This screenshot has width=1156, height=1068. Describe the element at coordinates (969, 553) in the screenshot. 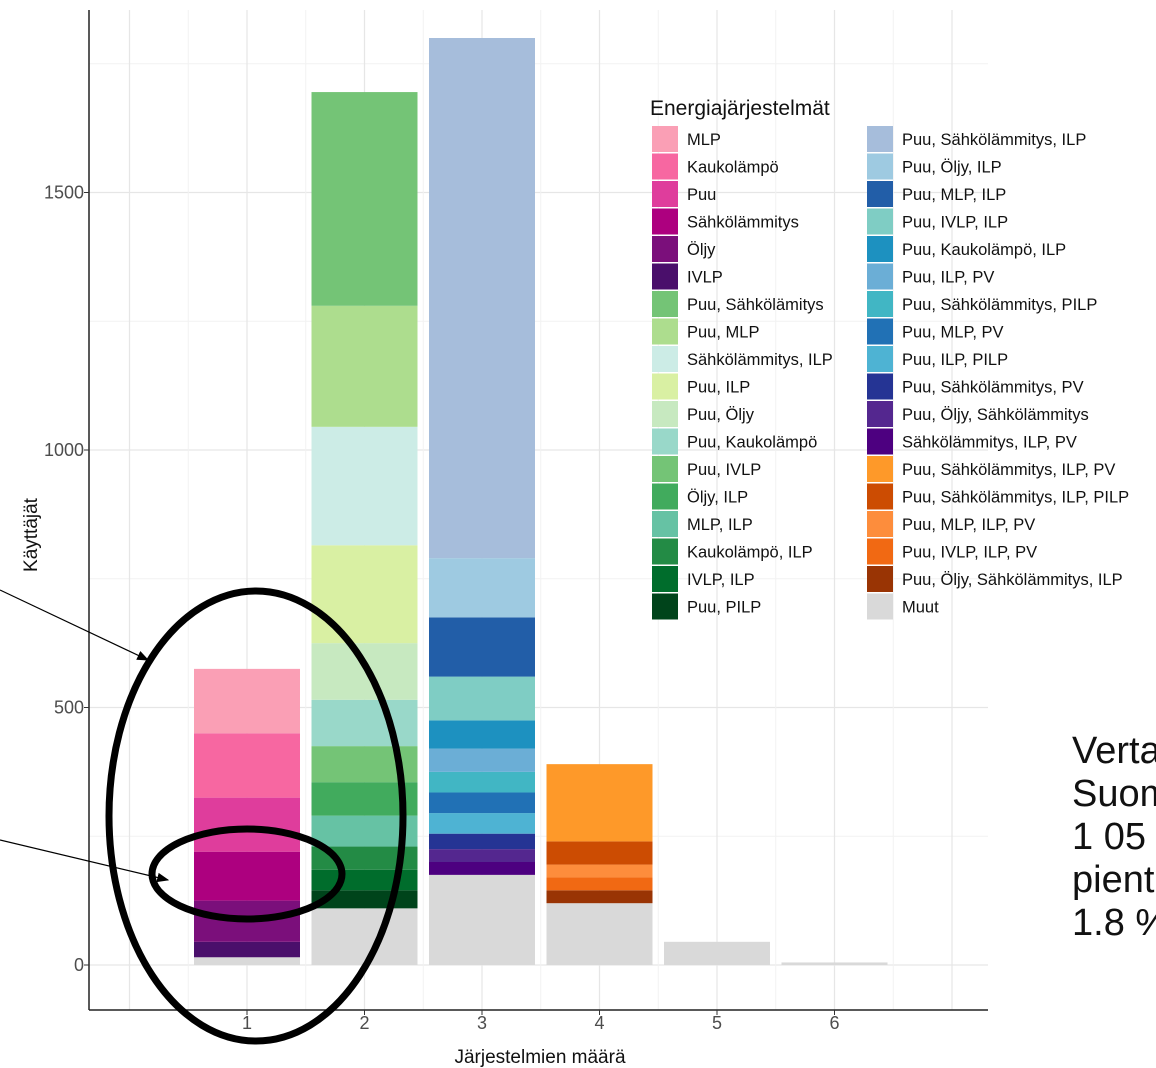

I see `legend-label: Puu, IVLP, ILP, PV` at that location.